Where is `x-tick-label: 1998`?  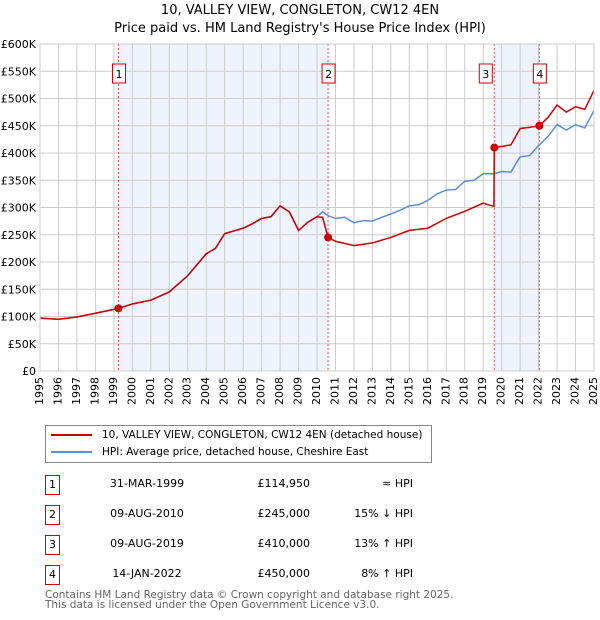
x-tick-label: 1998 is located at coordinates (94, 391).